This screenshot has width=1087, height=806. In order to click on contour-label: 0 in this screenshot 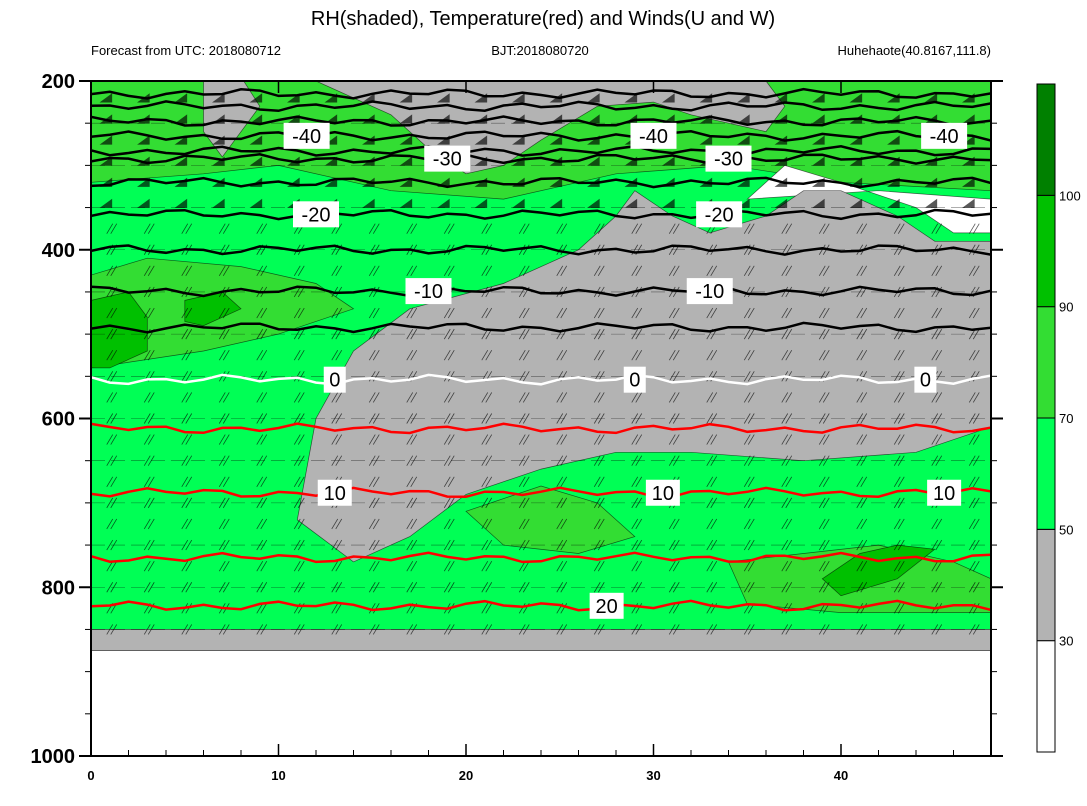, I will do `click(925, 381)`.